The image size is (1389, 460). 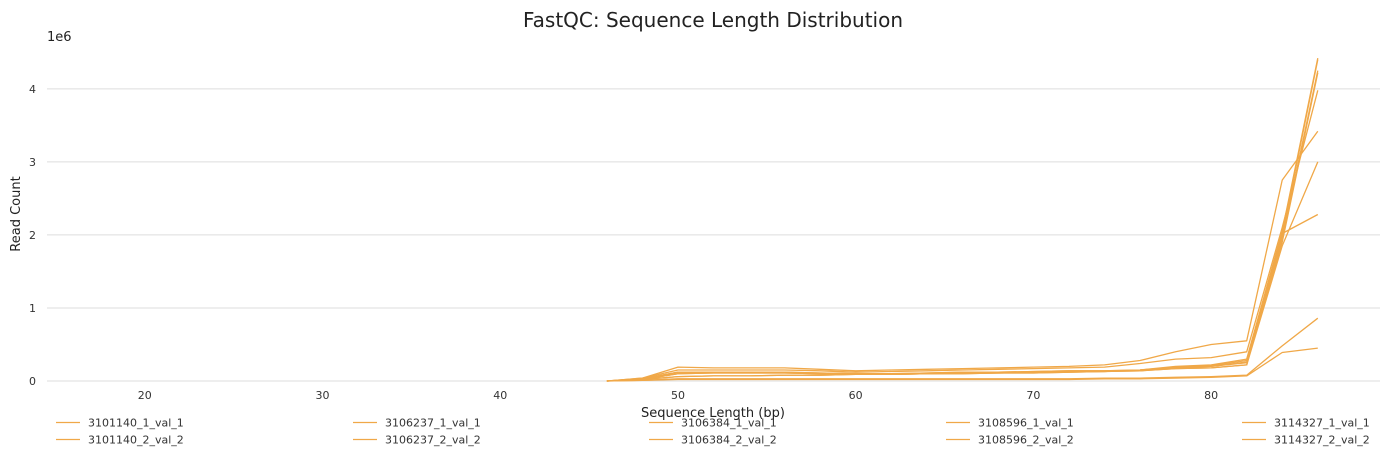 I want to click on legend-item: 3108596_1_val_1, so click(x=1010, y=423).